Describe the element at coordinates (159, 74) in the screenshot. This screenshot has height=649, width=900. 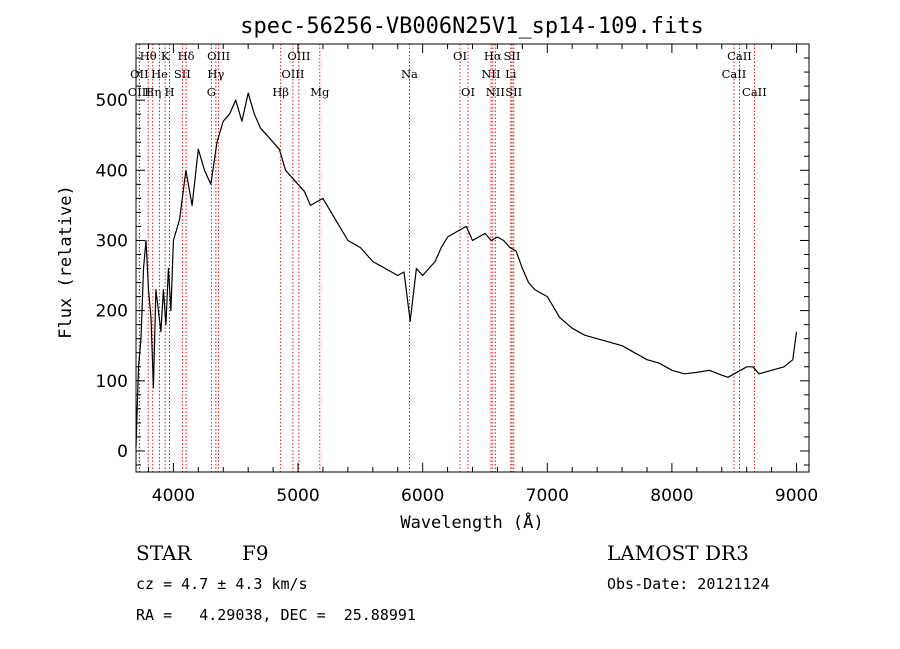
I see `marker-label: He` at that location.